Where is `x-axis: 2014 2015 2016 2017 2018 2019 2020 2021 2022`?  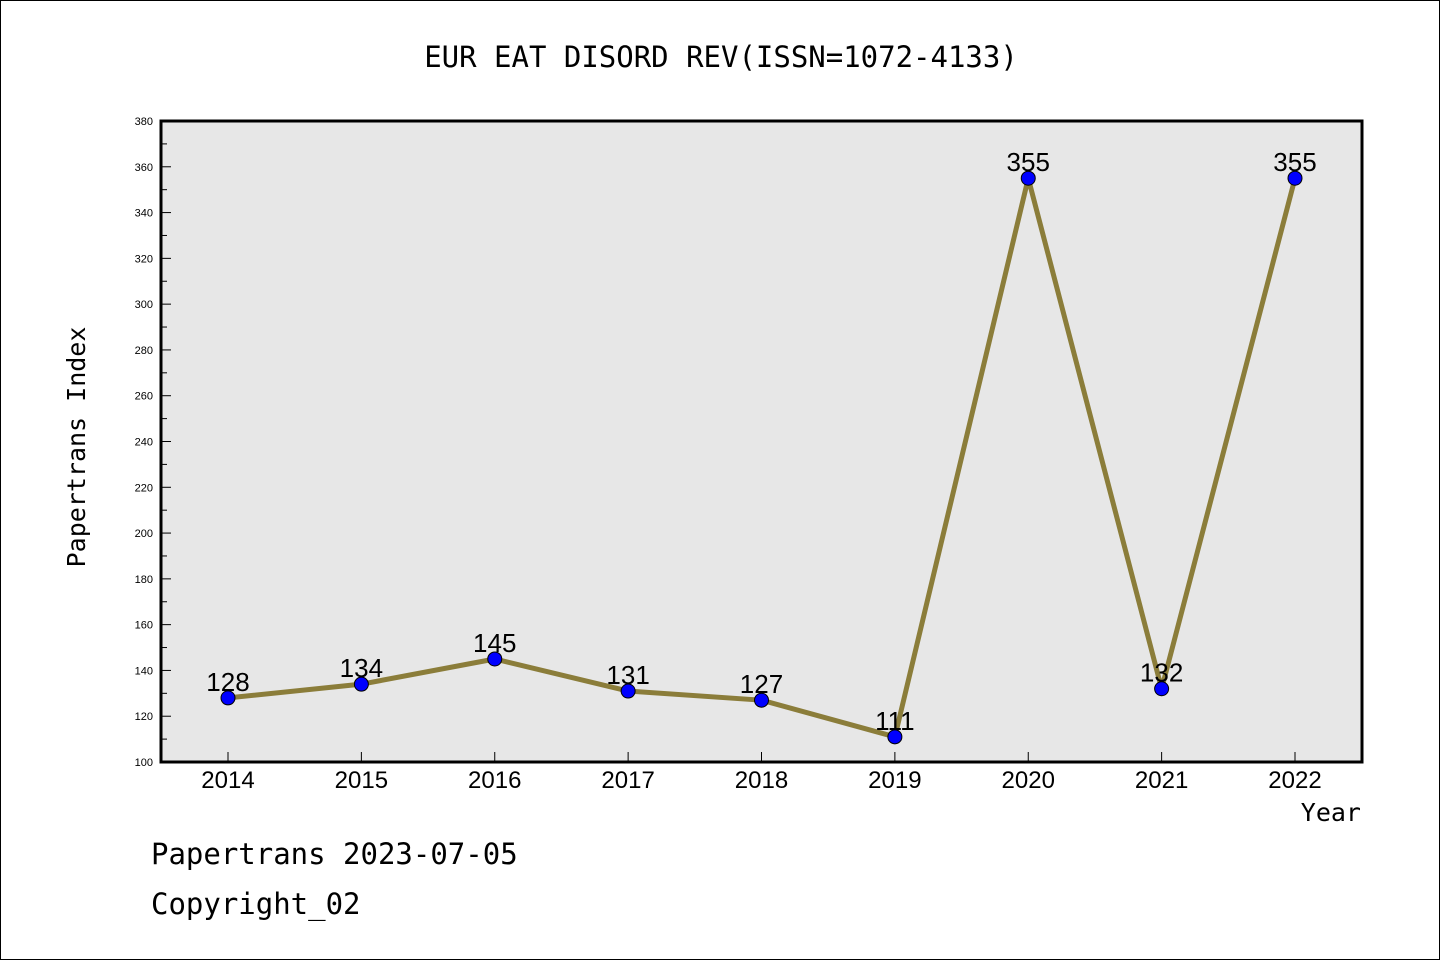
x-axis: 2014 2015 2016 2017 2018 2019 2020 2021 2022 is located at coordinates (761, 773).